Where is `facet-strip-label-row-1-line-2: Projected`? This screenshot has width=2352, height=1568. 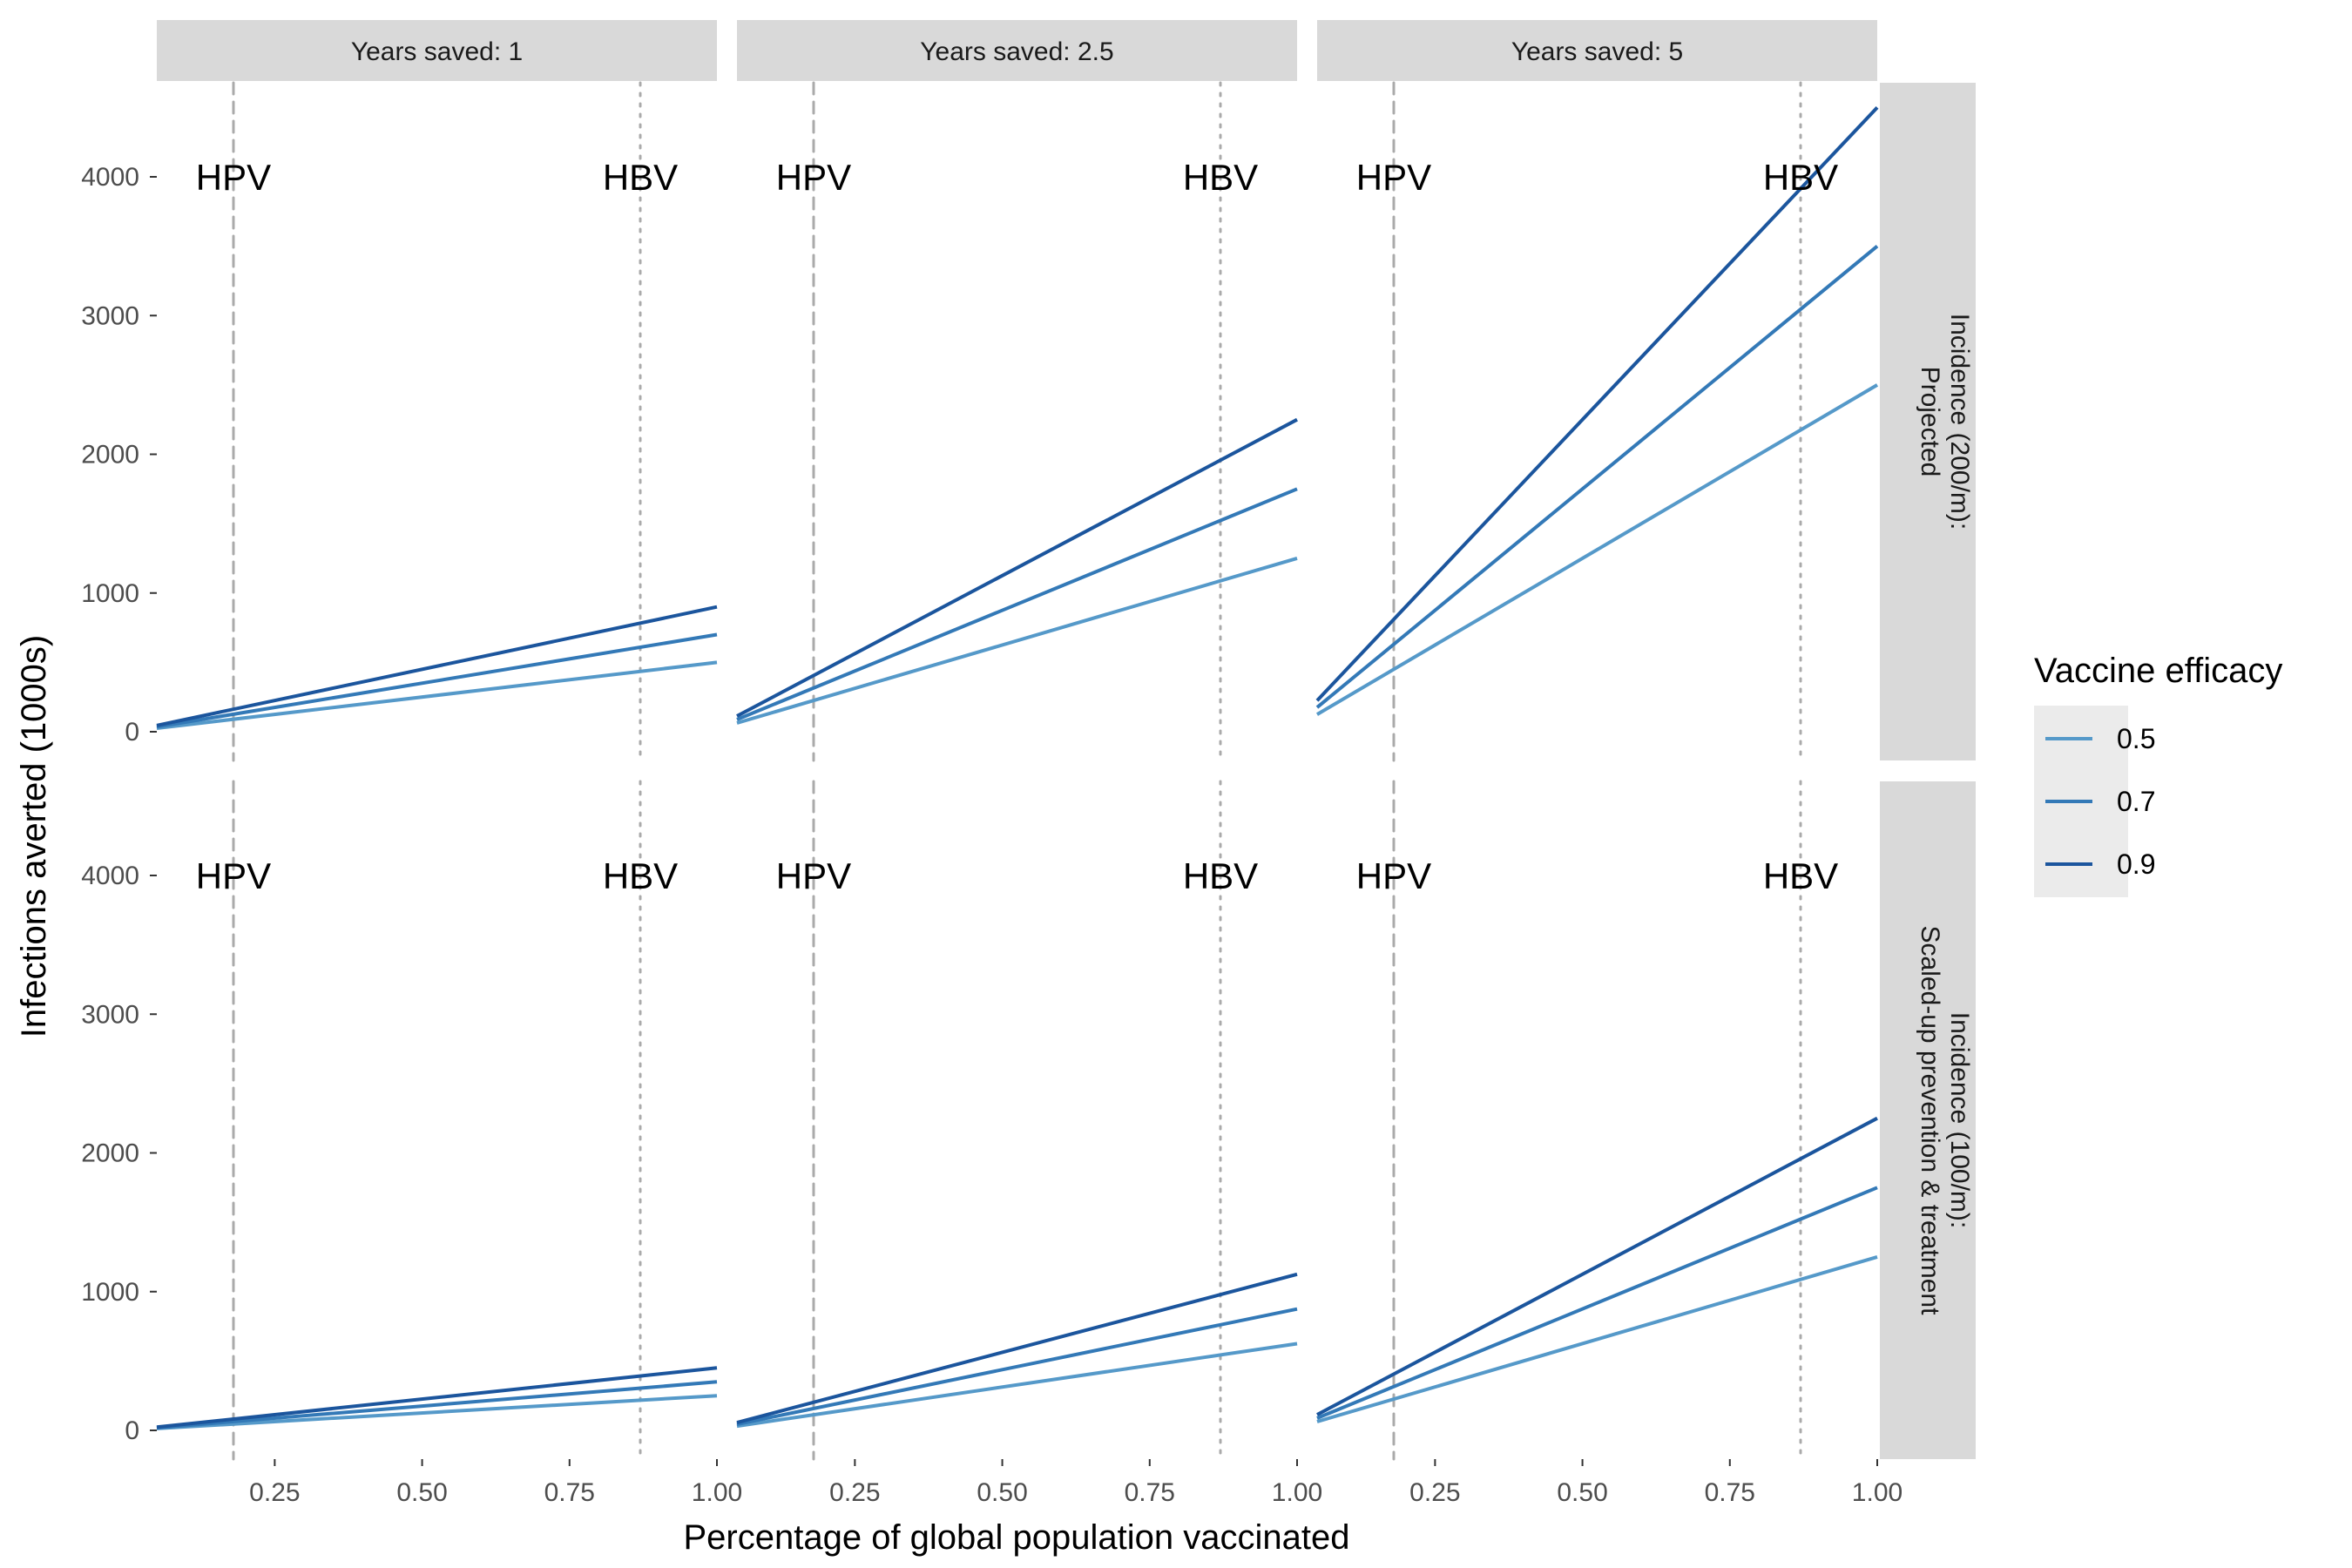
facet-strip-label-row-1-line-2: Projected is located at coordinates (1930, 422).